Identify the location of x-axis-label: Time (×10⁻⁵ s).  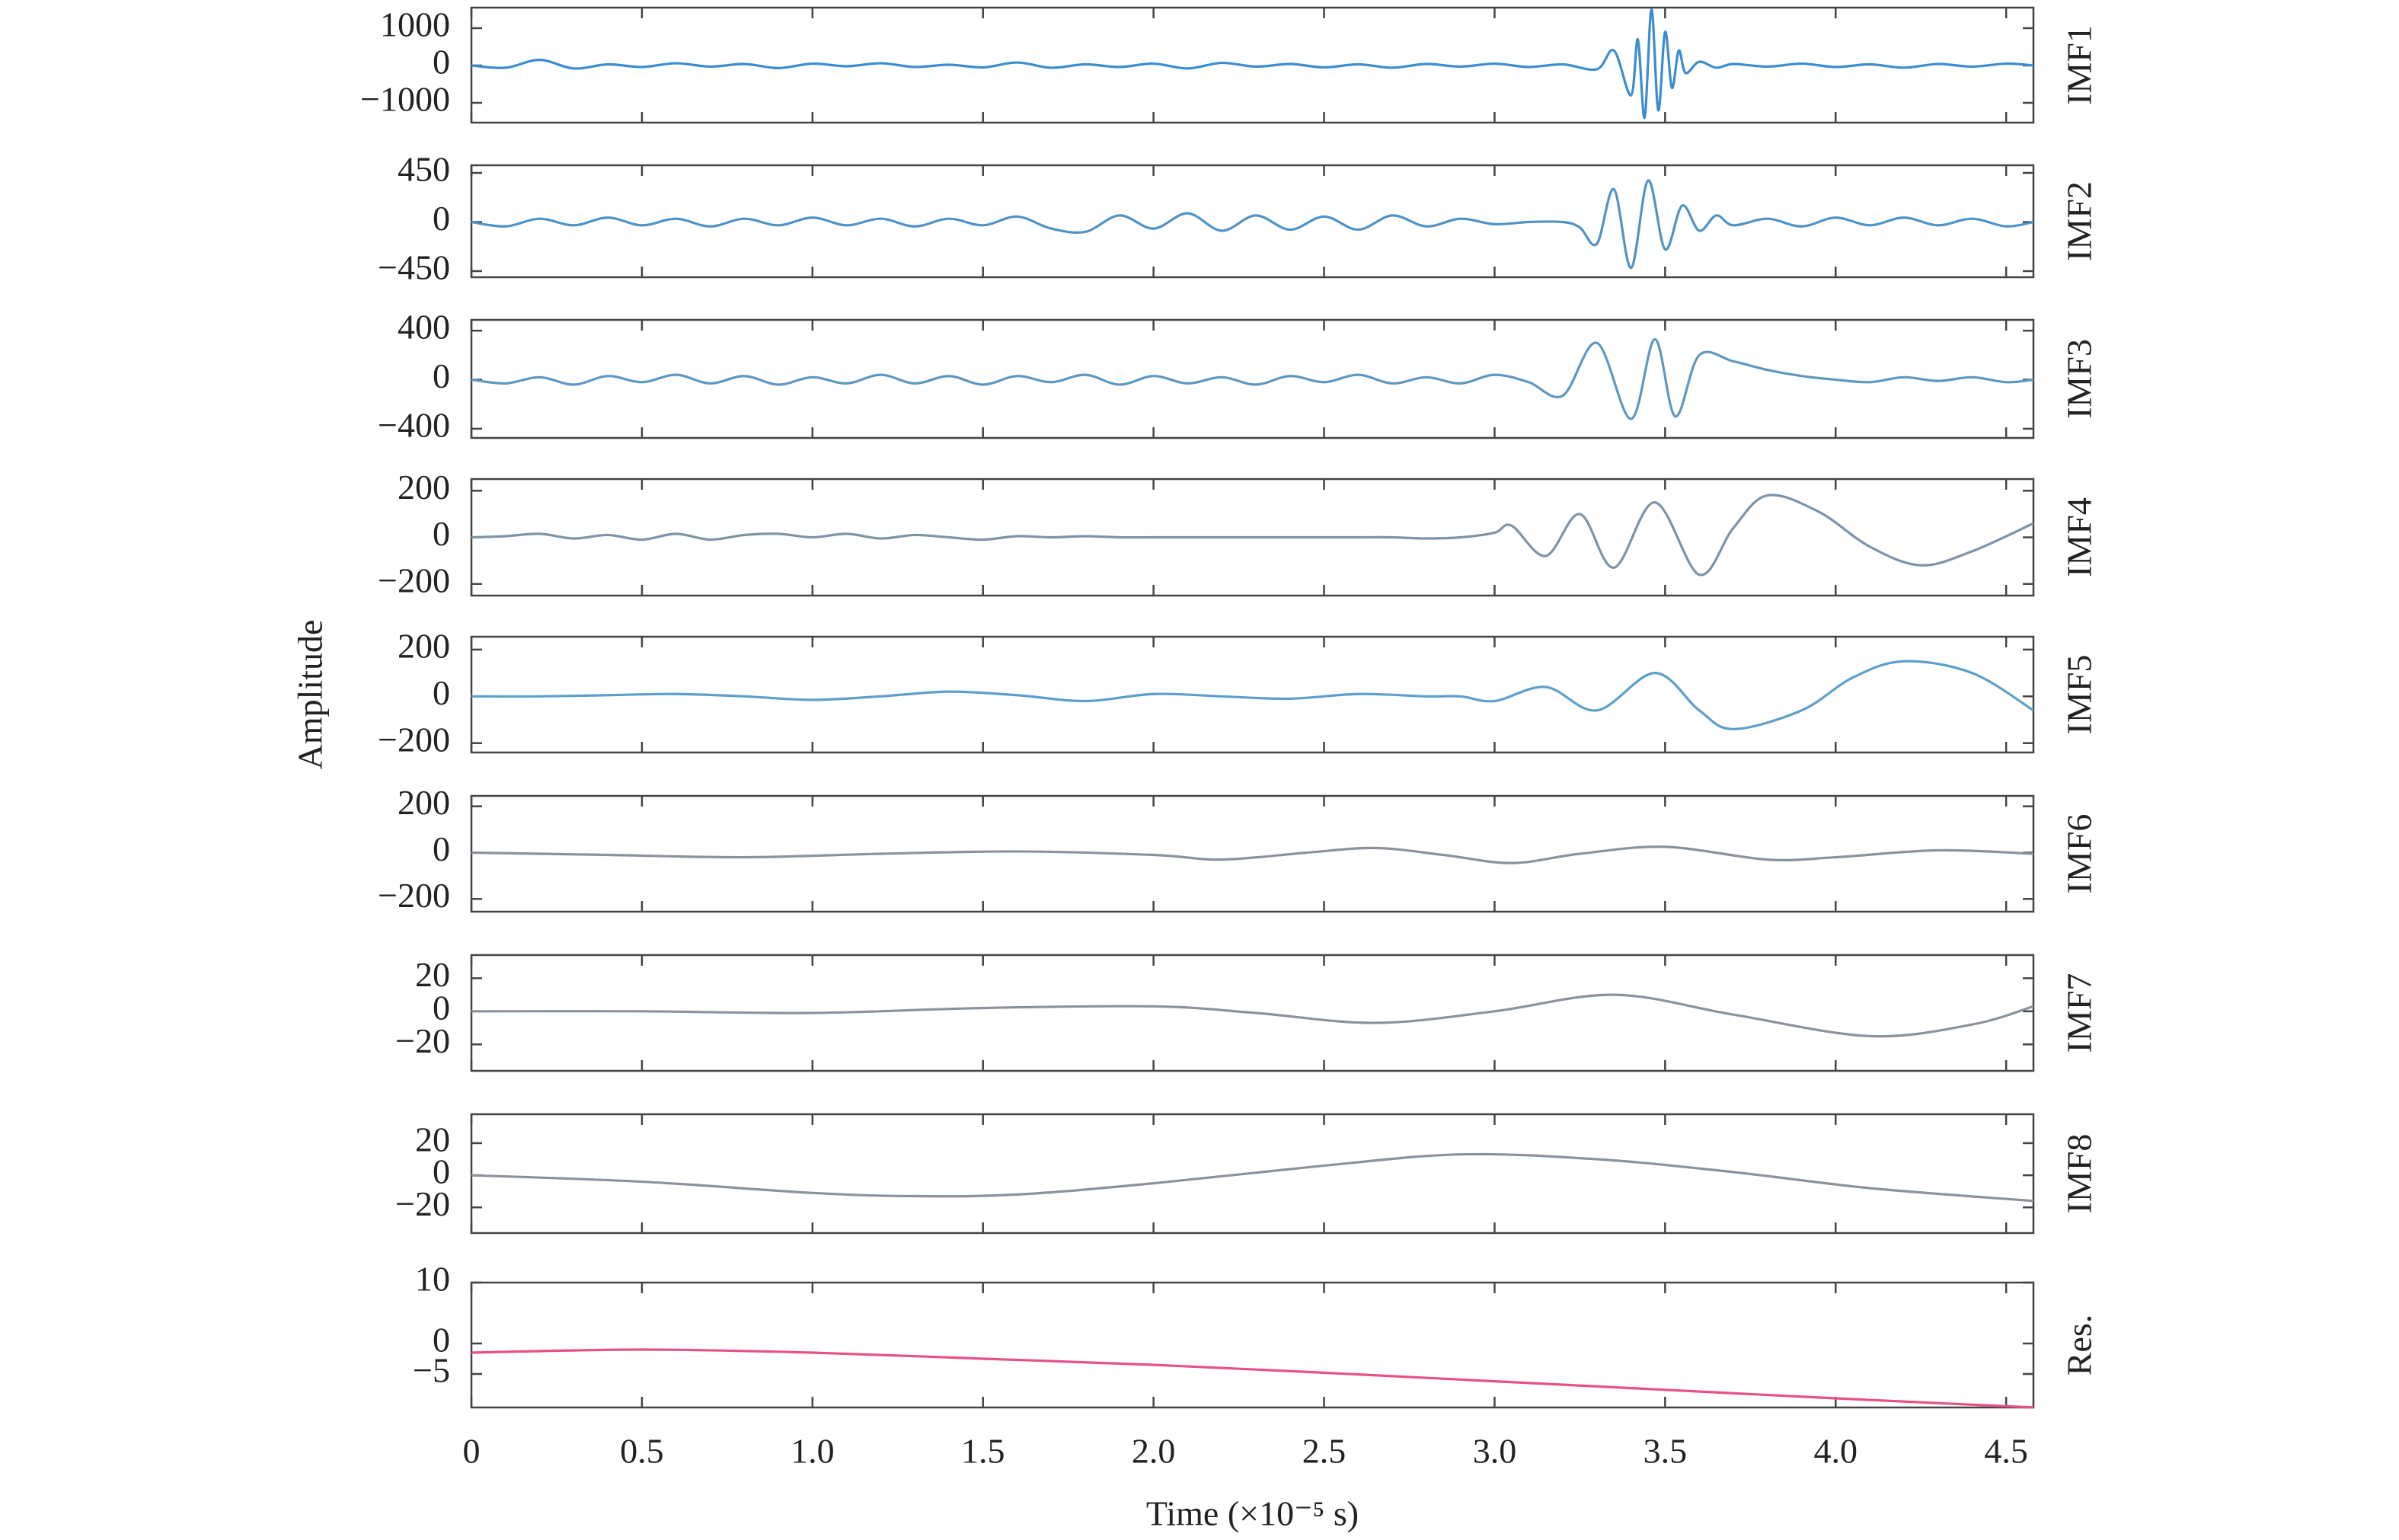
(1252, 1513).